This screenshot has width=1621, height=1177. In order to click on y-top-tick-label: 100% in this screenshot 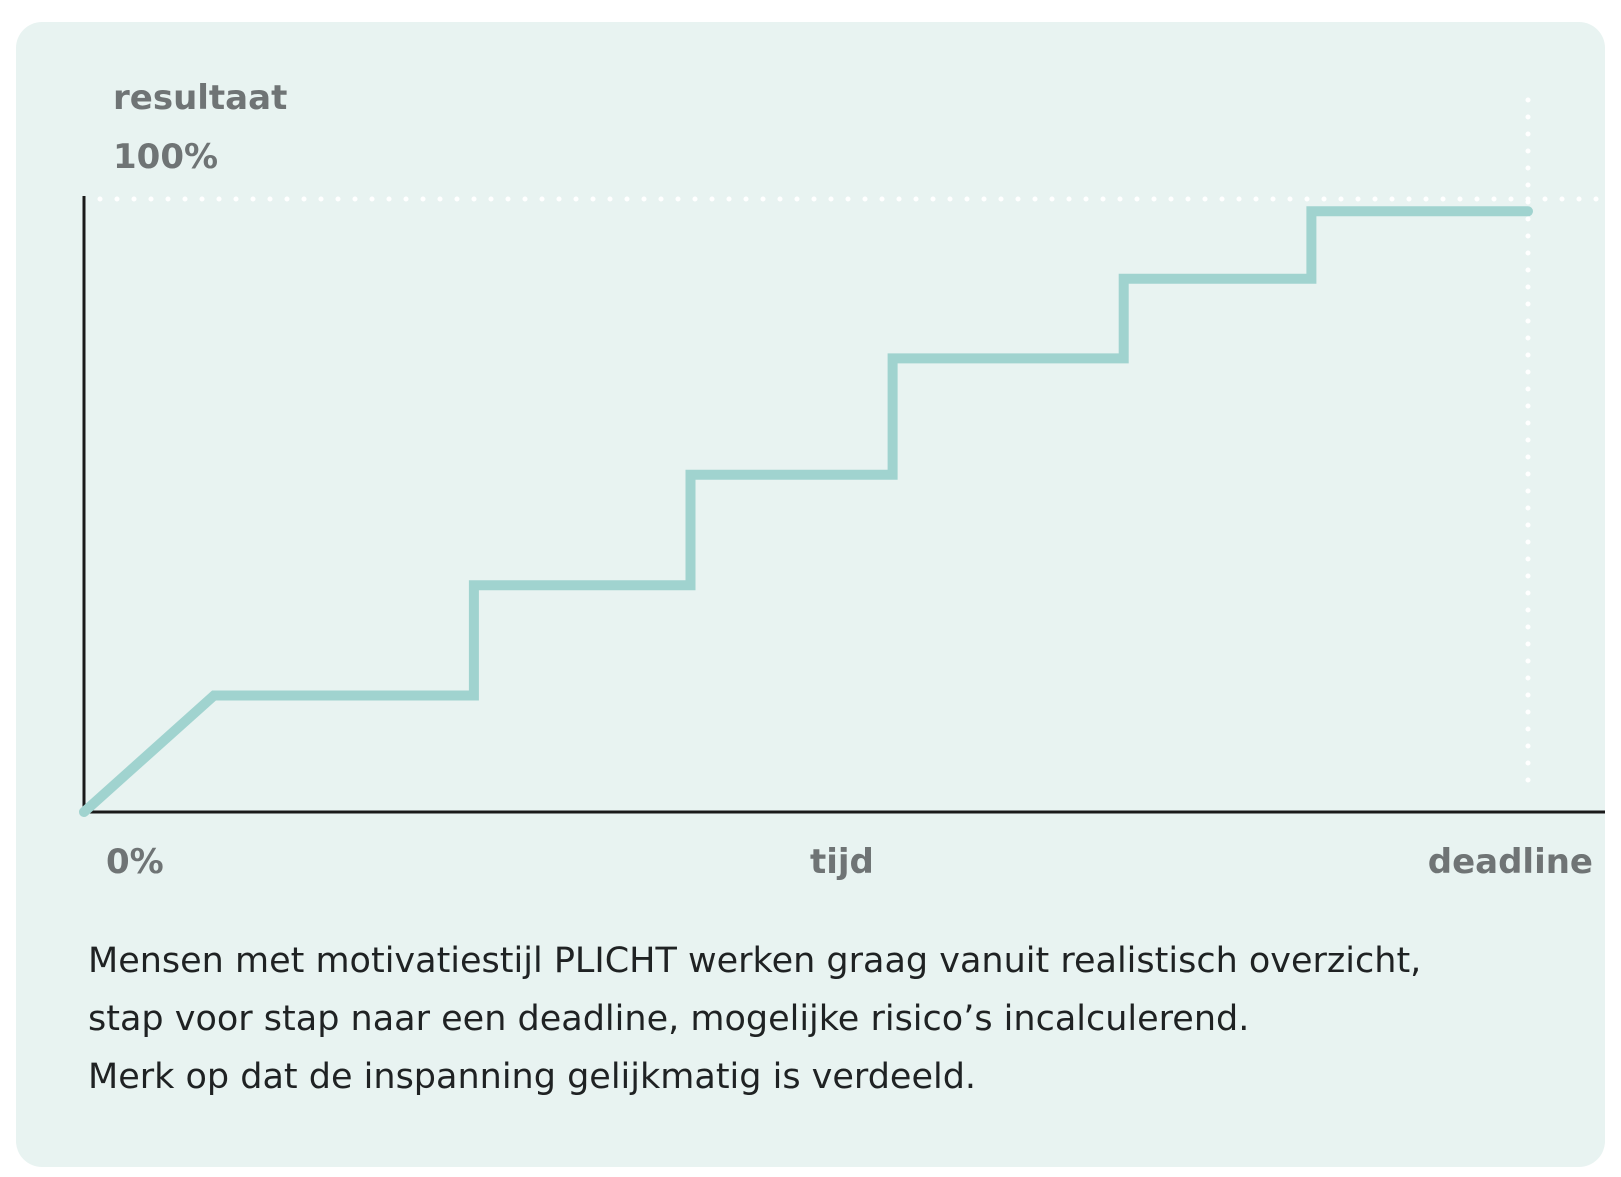, I will do `click(166, 157)`.